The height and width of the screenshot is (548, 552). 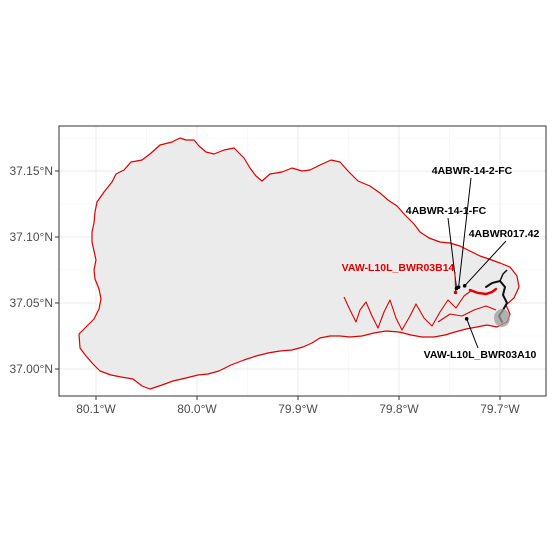 I want to click on downstream-area, so click(x=502, y=318).